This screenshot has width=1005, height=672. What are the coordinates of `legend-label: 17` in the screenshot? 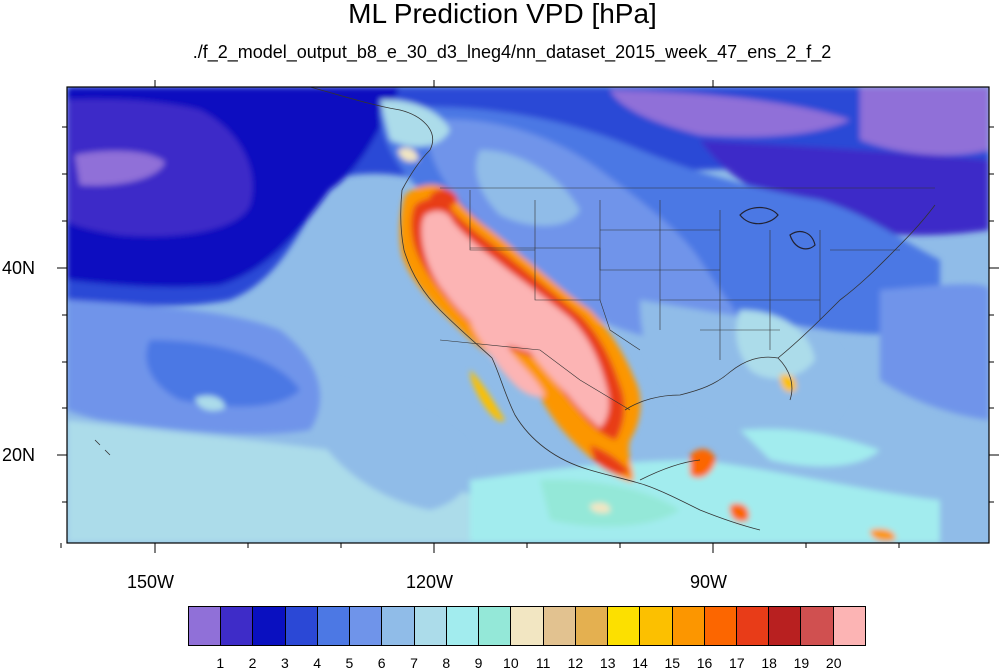 It's located at (737, 663).